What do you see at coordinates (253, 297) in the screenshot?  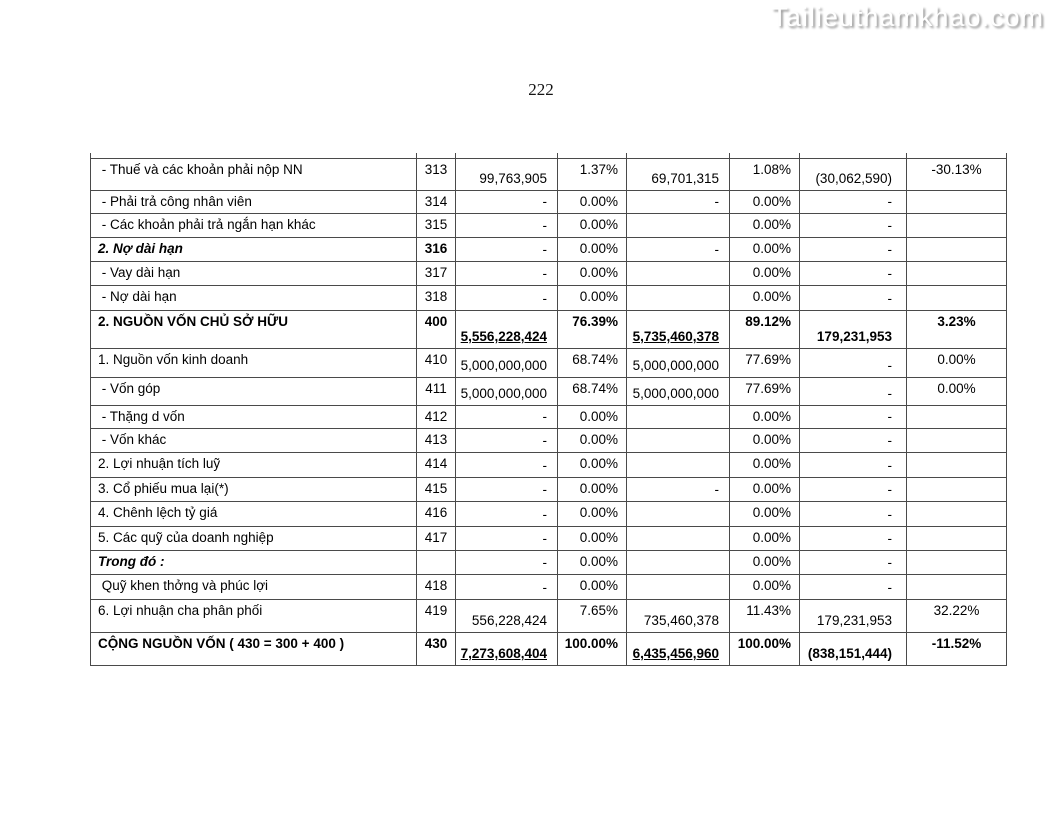 I see `row-label: - Nợ dài hạn` at bounding box center [253, 297].